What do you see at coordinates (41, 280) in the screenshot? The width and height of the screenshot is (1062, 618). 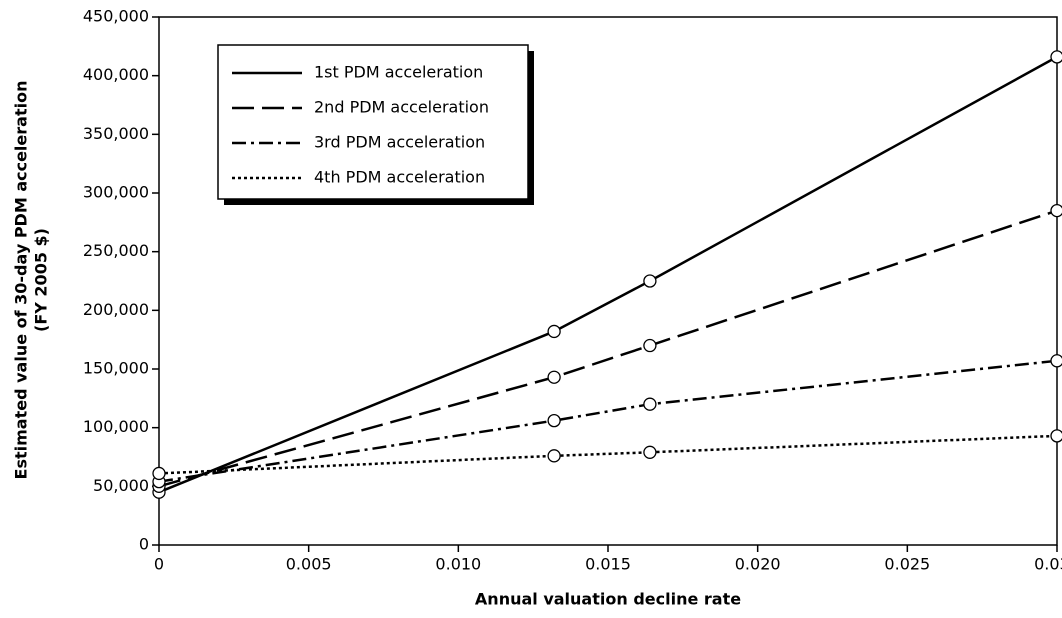 I see `y-axis-label: (FY 2005 $)` at bounding box center [41, 280].